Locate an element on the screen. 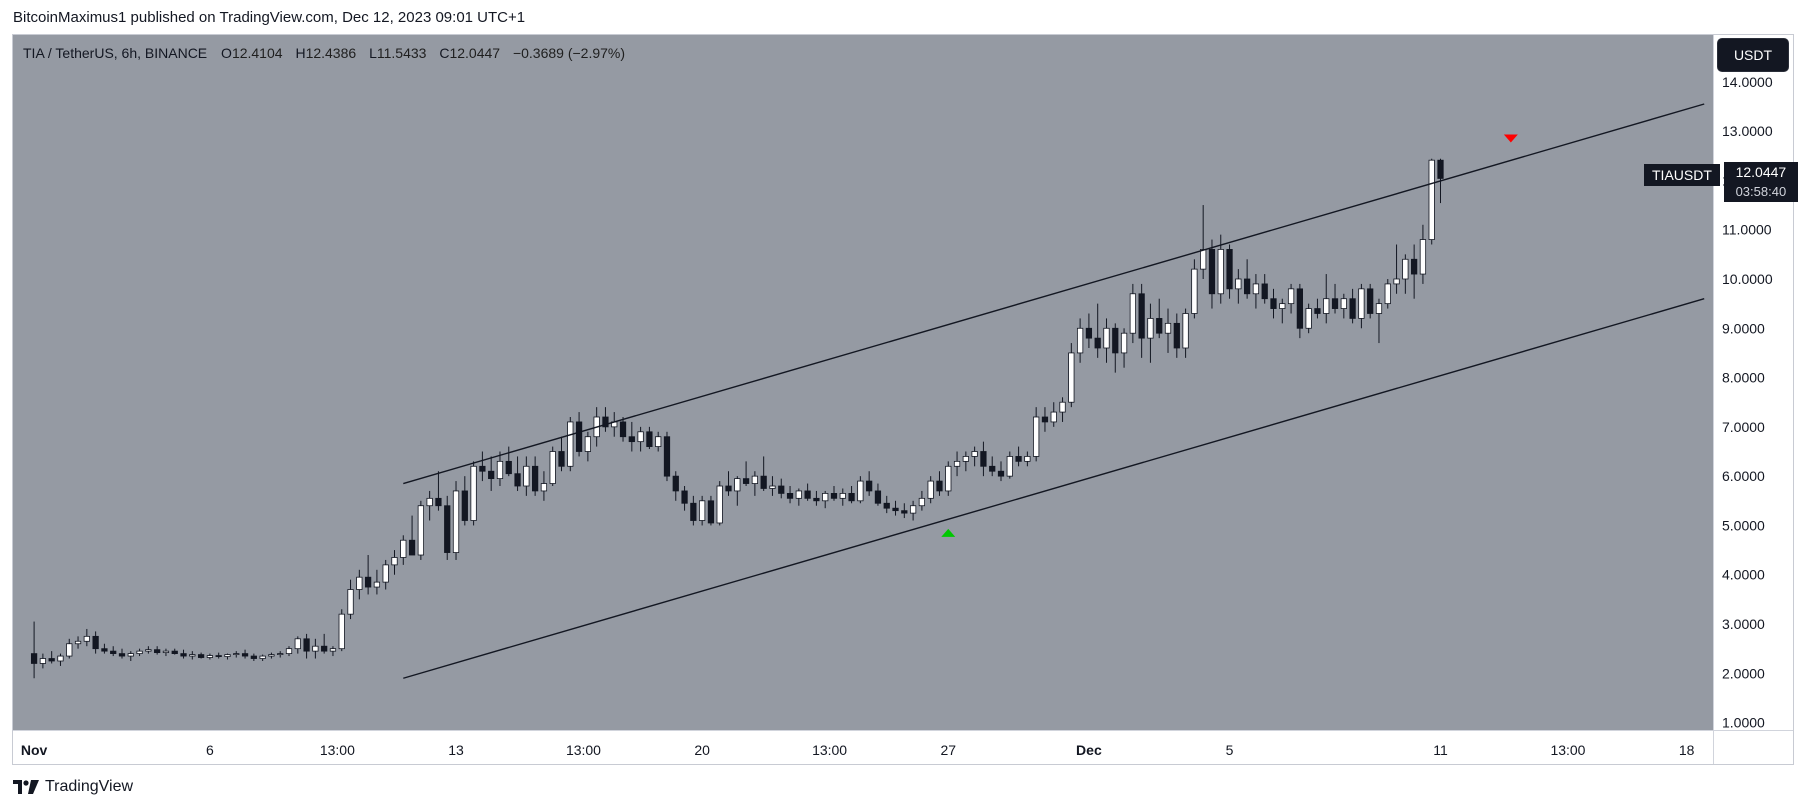  price-tick-label: 2.0000 is located at coordinates (1743, 673).